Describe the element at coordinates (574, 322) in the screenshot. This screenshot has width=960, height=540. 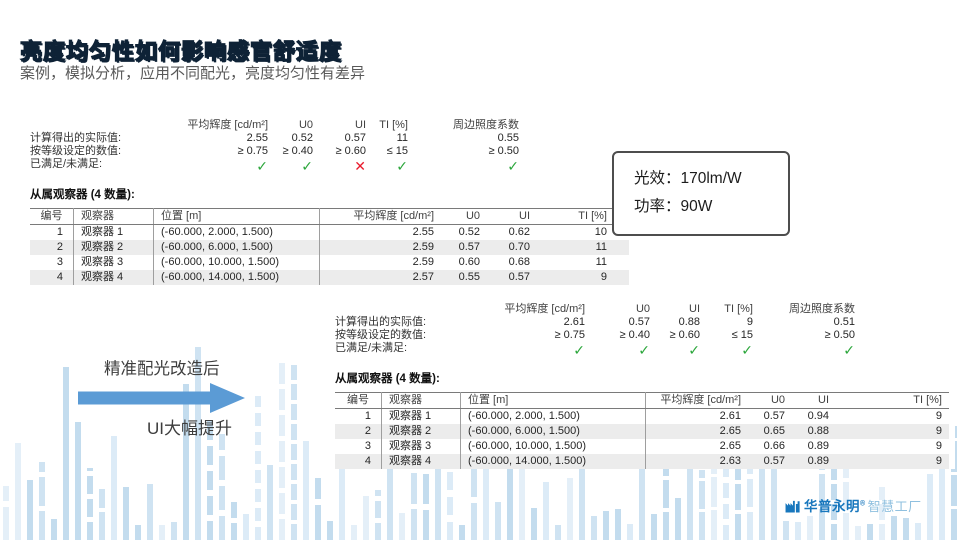
I see `metric-value: 2.61` at that location.